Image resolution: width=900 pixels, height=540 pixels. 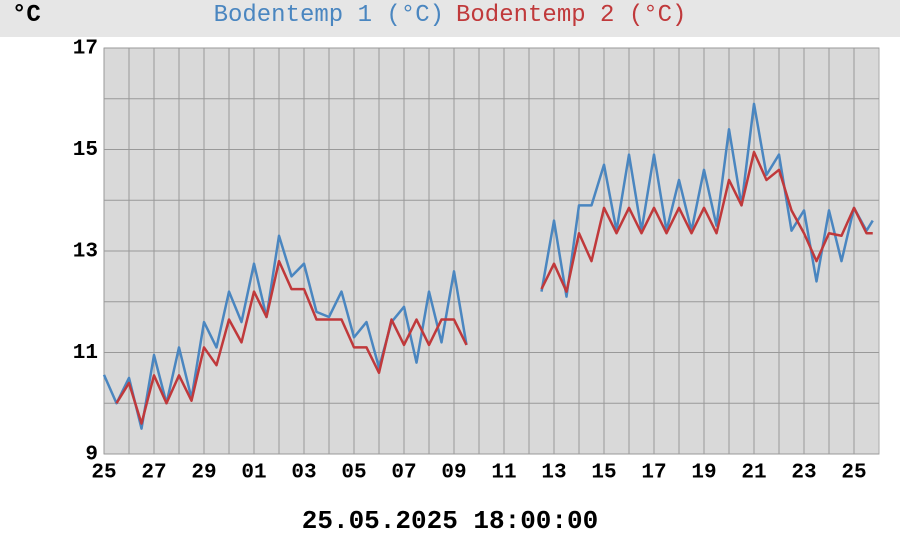 I want to click on y-tick-label: 13, so click(x=85, y=252).